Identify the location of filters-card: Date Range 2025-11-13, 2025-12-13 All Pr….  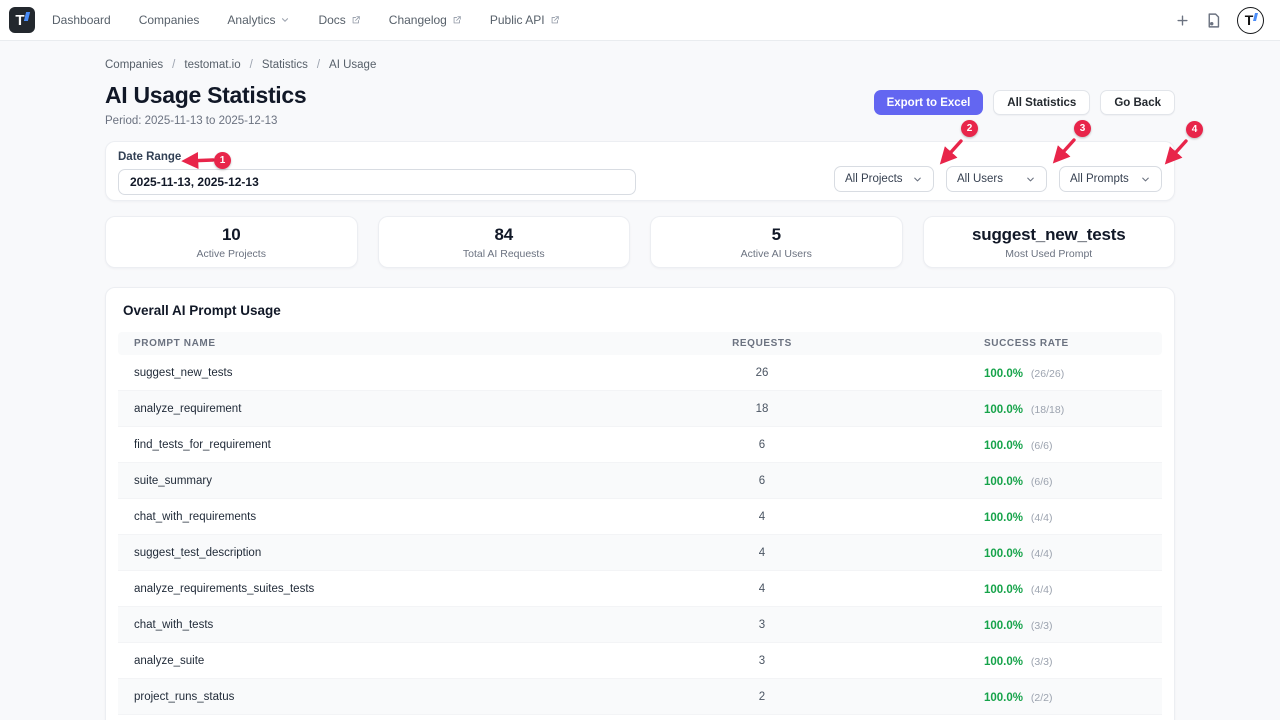
(640, 171).